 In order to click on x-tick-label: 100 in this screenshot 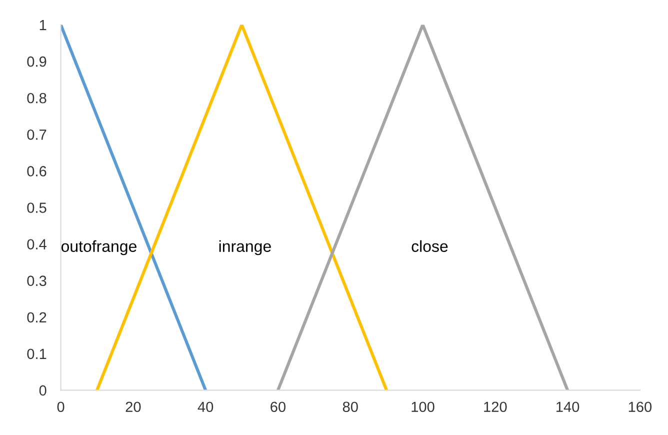, I will do `click(423, 407)`.